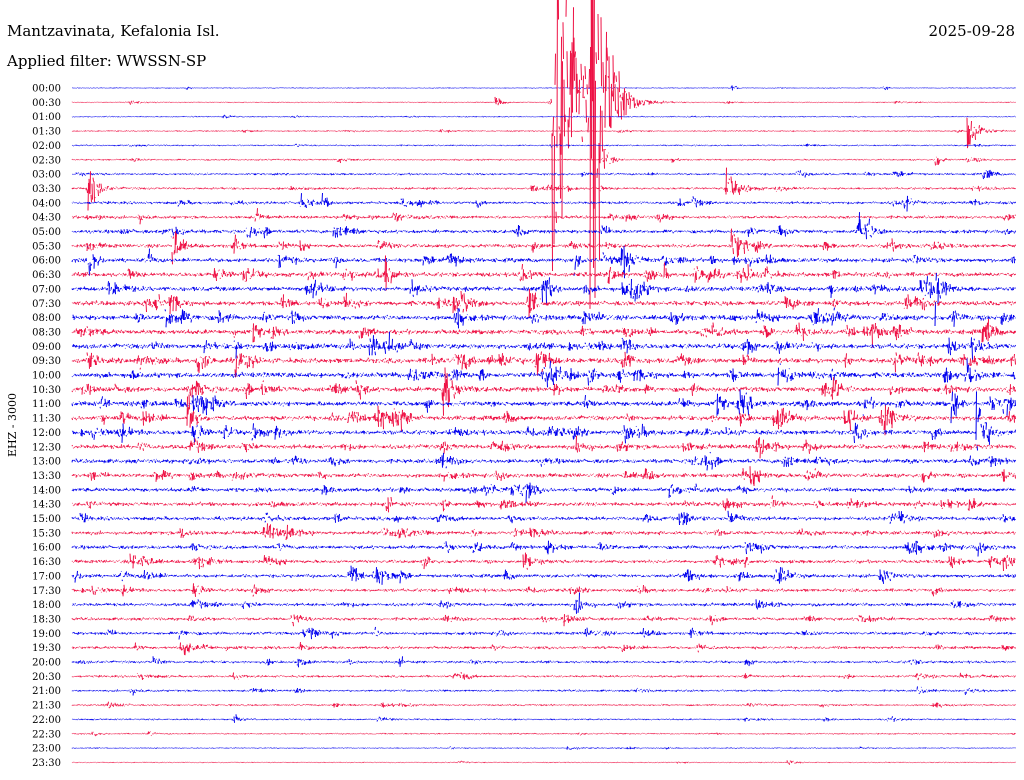 The height and width of the screenshot is (780, 1024). What do you see at coordinates (46, 605) in the screenshot?
I see `time-tick-1800: 18:00` at bounding box center [46, 605].